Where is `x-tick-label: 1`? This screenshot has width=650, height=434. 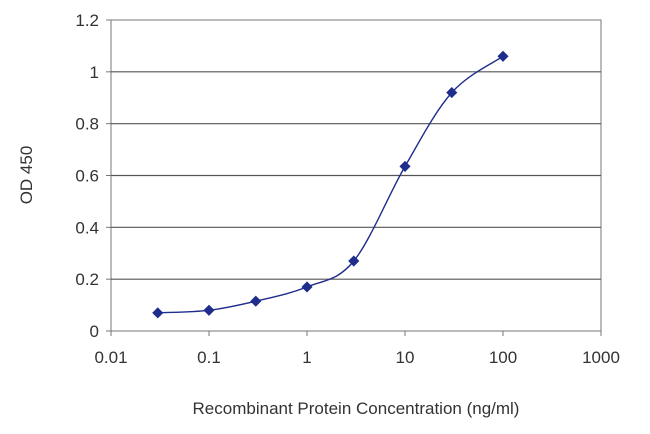
x-tick-label: 1 is located at coordinates (306, 357).